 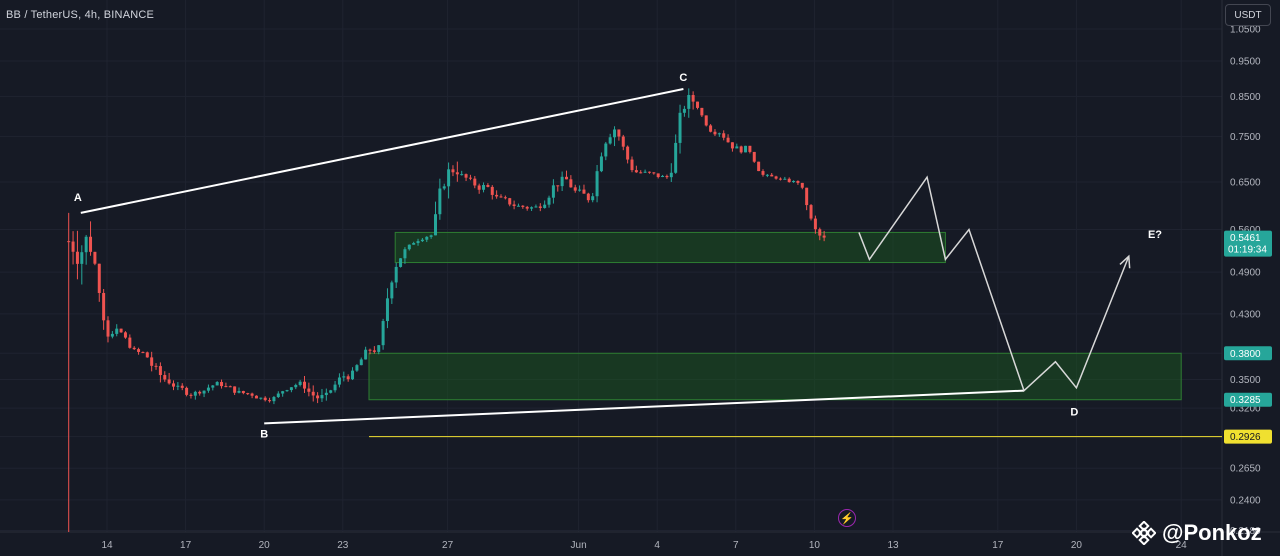 I want to click on time-tick: 17, so click(x=998, y=545).